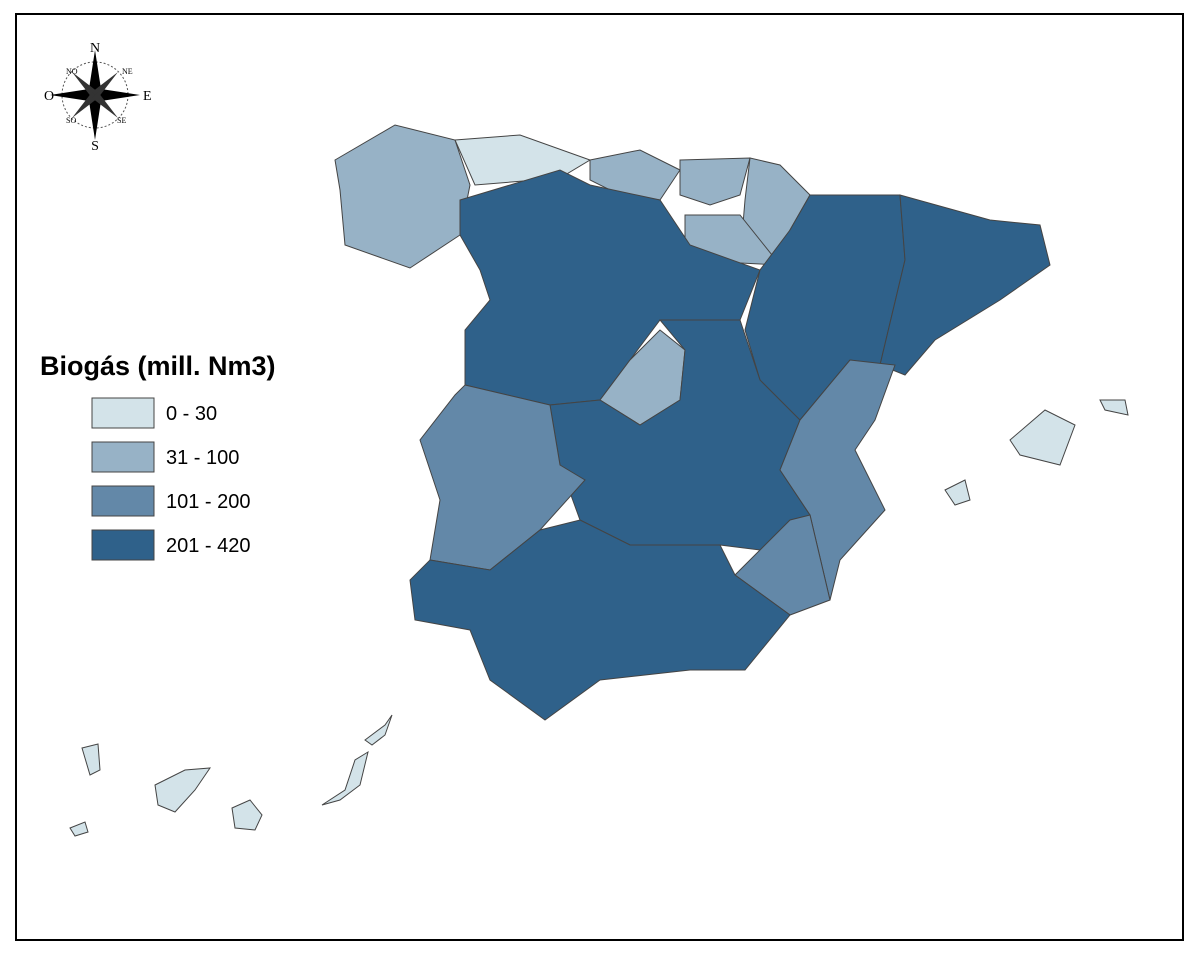  I want to click on compass-label: SE, so click(121, 120).